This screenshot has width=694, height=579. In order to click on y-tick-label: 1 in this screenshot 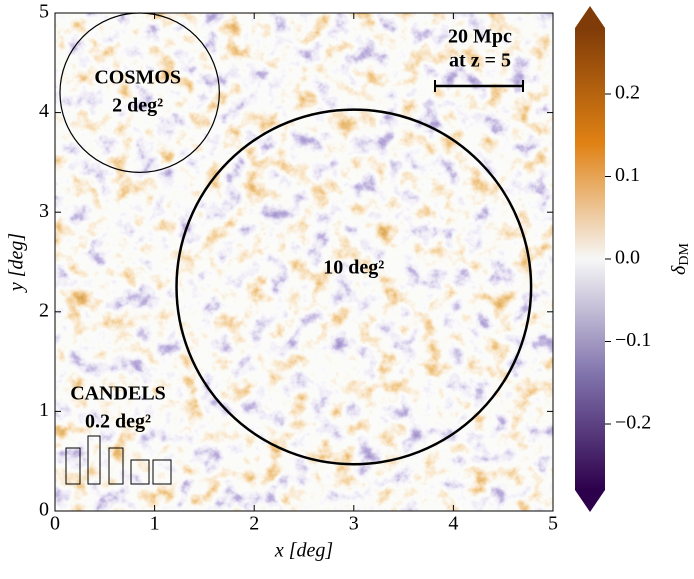, I will do `click(44, 410)`.